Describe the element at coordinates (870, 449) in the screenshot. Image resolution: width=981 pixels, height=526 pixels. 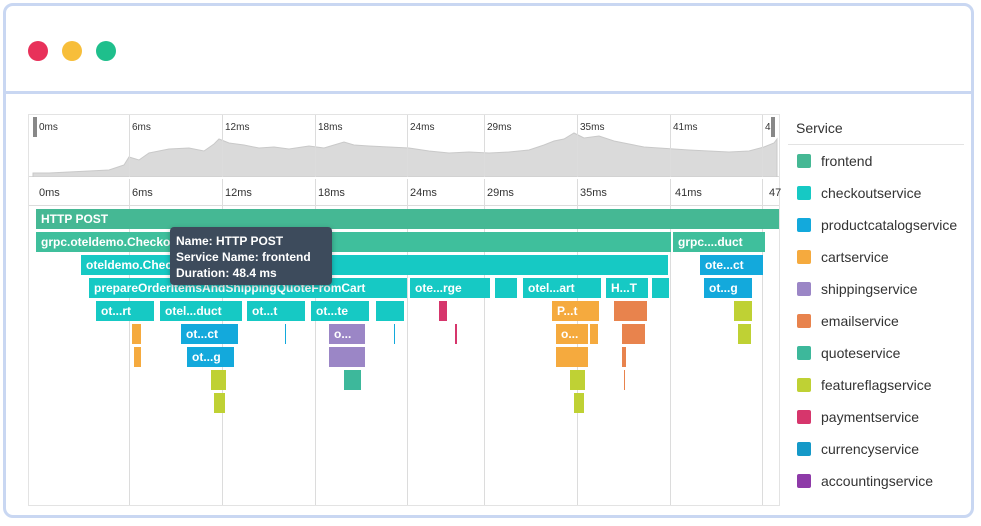
I see `legend-label: currencyservice` at that location.